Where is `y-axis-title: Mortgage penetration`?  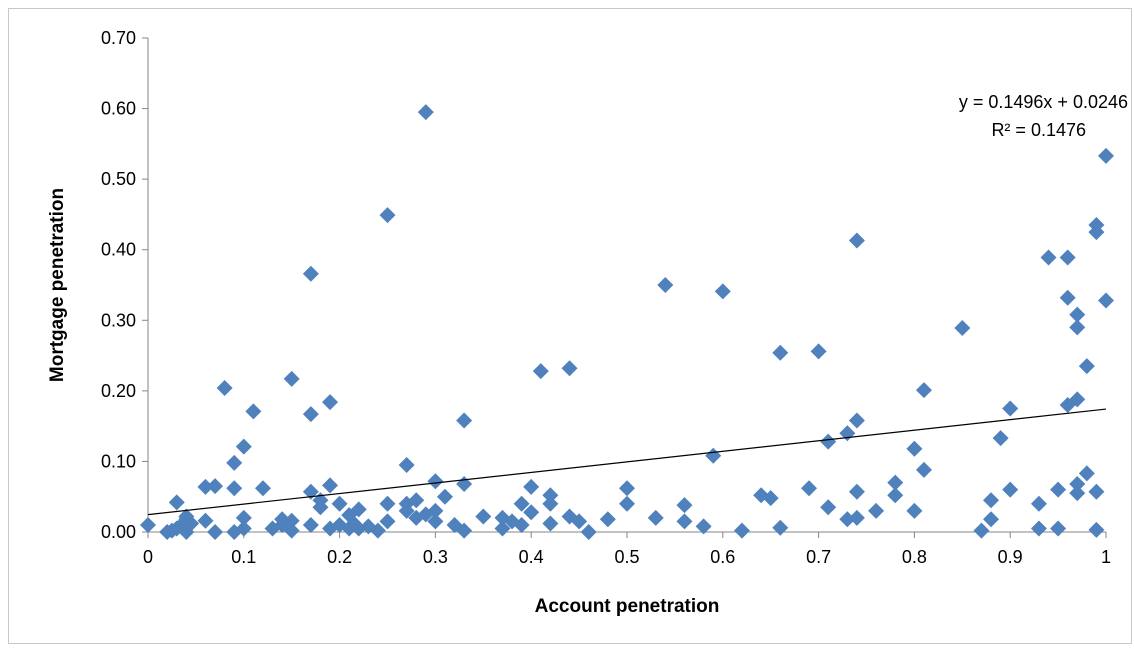
y-axis-title: Mortgage penetration is located at coordinates (57, 285).